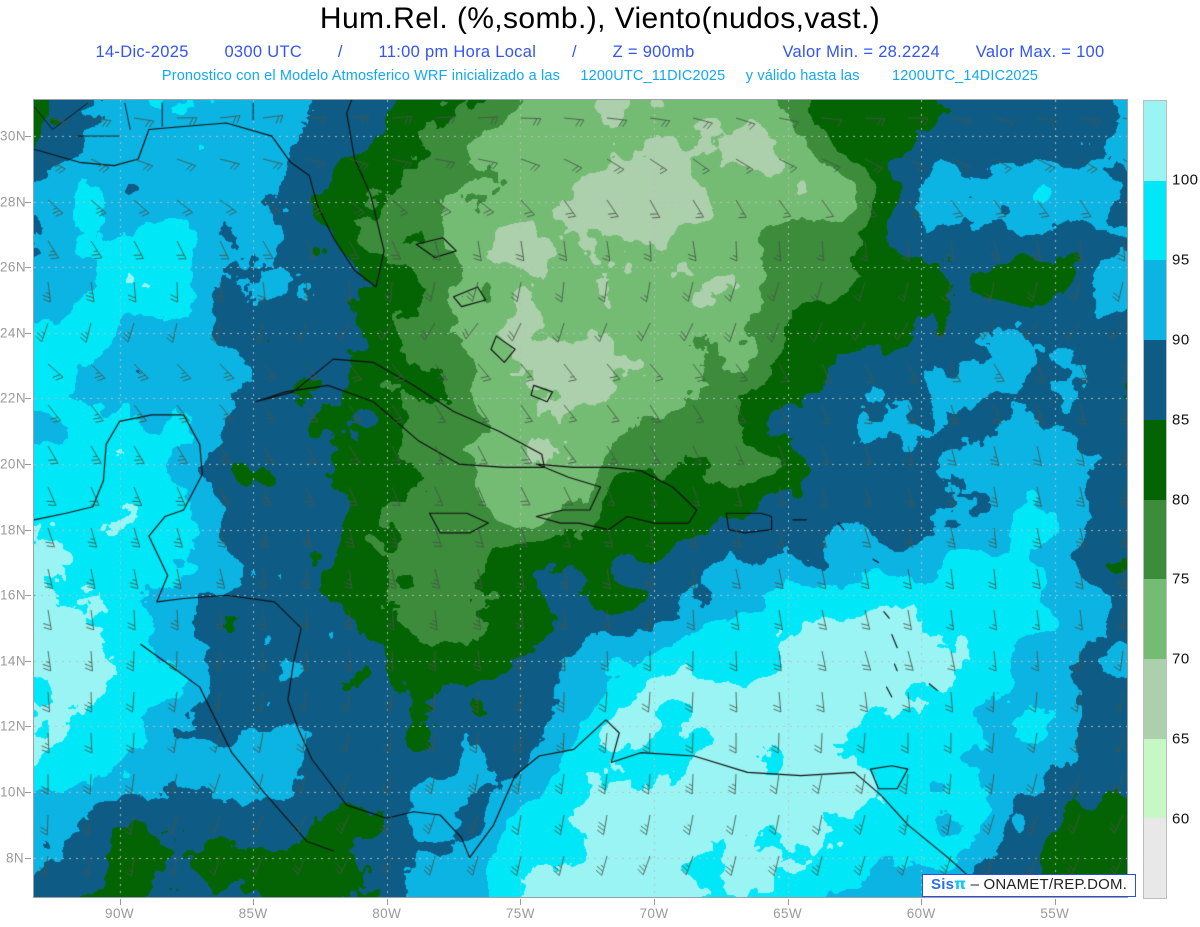  Describe the element at coordinates (1181, 499) in the screenshot. I see `colorbar-tick-label: 80` at that location.